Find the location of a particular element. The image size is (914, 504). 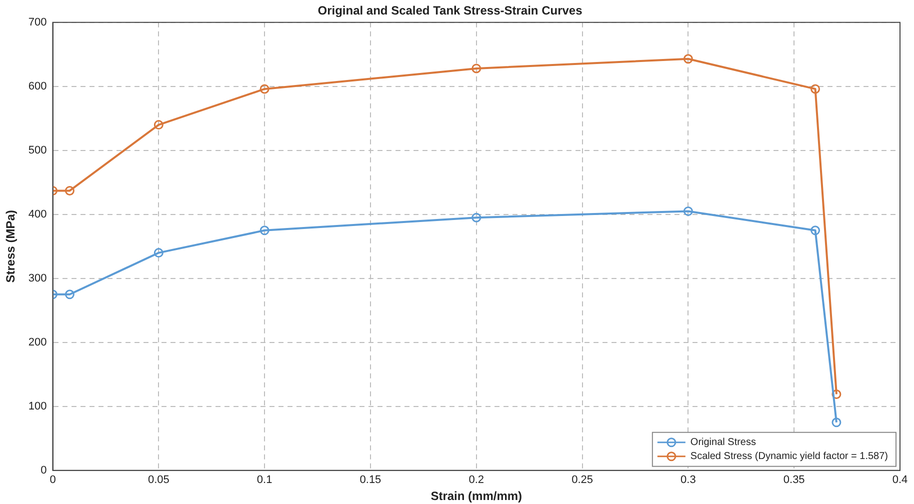

legend-label: Original Stress is located at coordinates (723, 442).